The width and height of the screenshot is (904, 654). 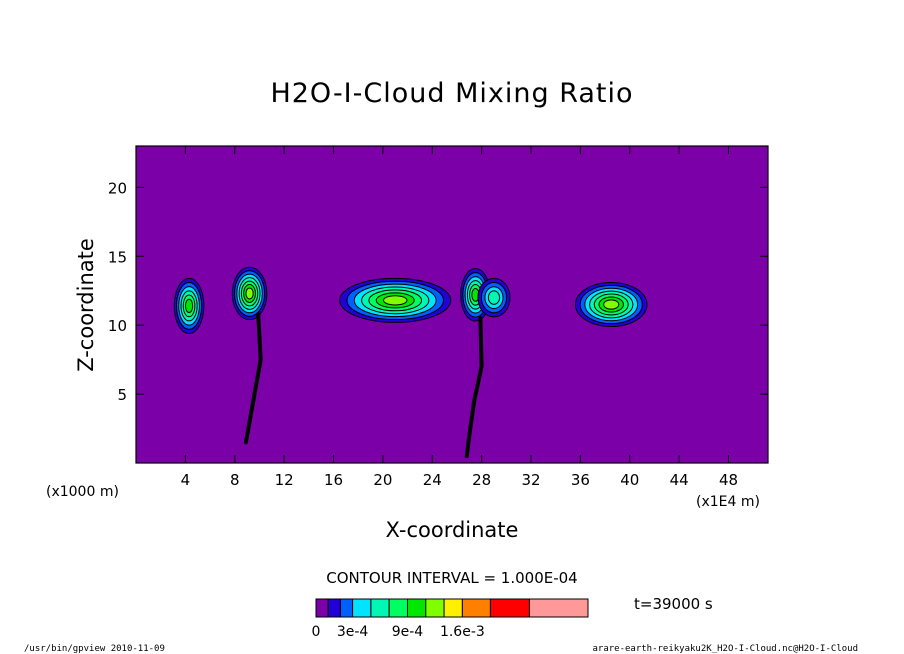 I want to click on x-tick-label: 8, so click(x=235, y=480).